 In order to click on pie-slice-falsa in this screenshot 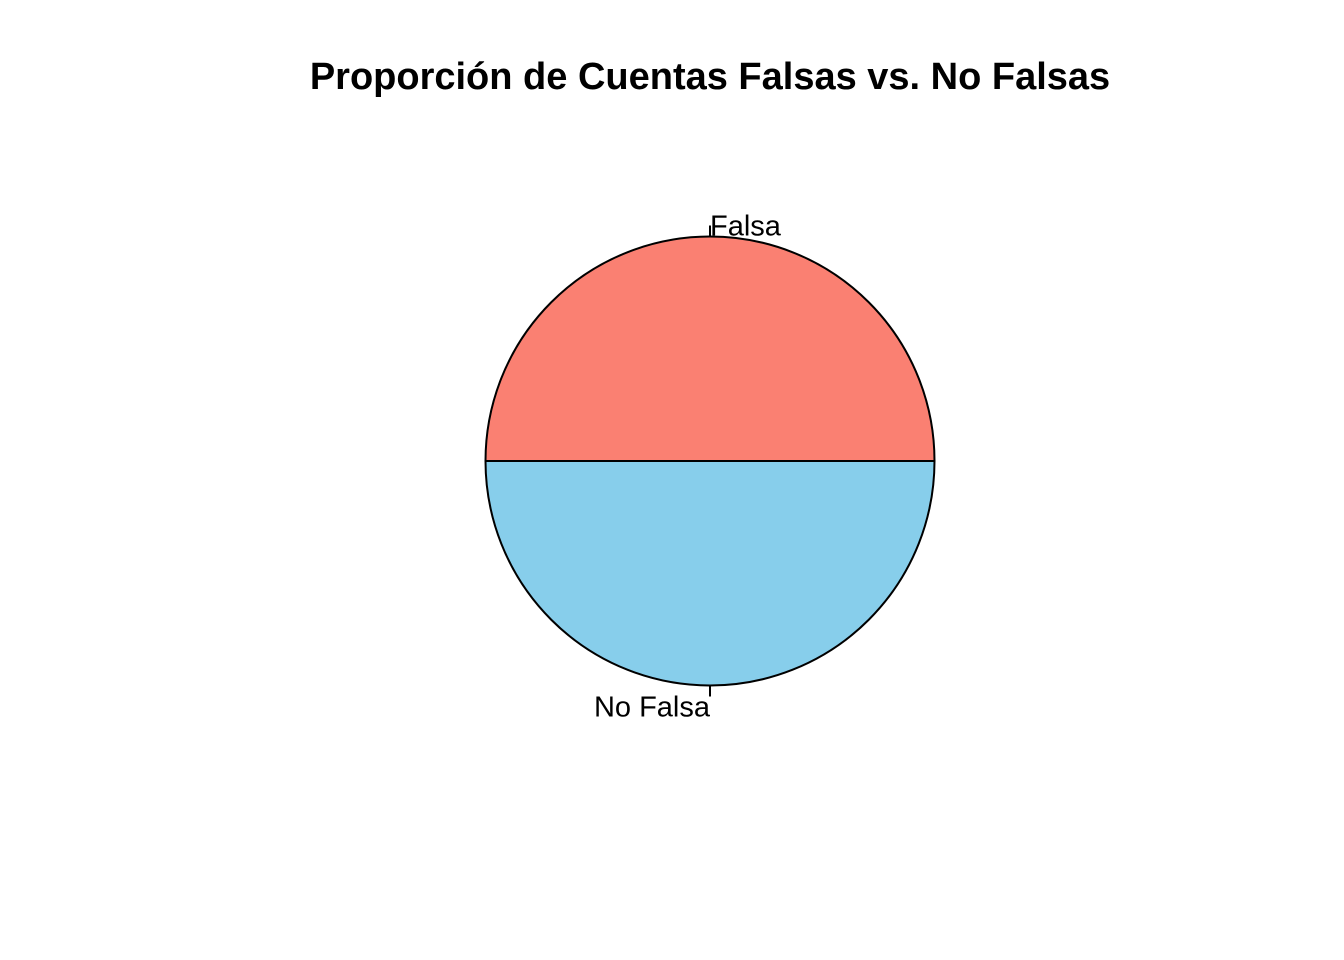, I will do `click(710, 348)`.